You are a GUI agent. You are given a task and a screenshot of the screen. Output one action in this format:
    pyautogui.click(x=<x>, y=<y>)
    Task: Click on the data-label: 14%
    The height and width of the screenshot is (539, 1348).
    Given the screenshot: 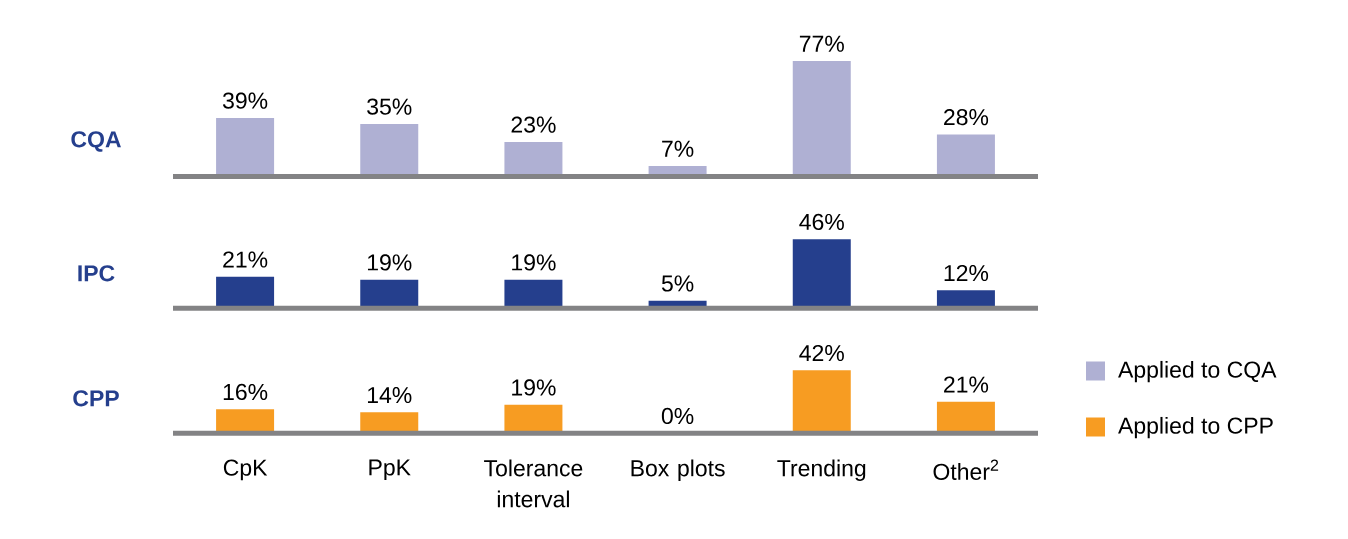 What is the action you would take?
    pyautogui.click(x=389, y=395)
    